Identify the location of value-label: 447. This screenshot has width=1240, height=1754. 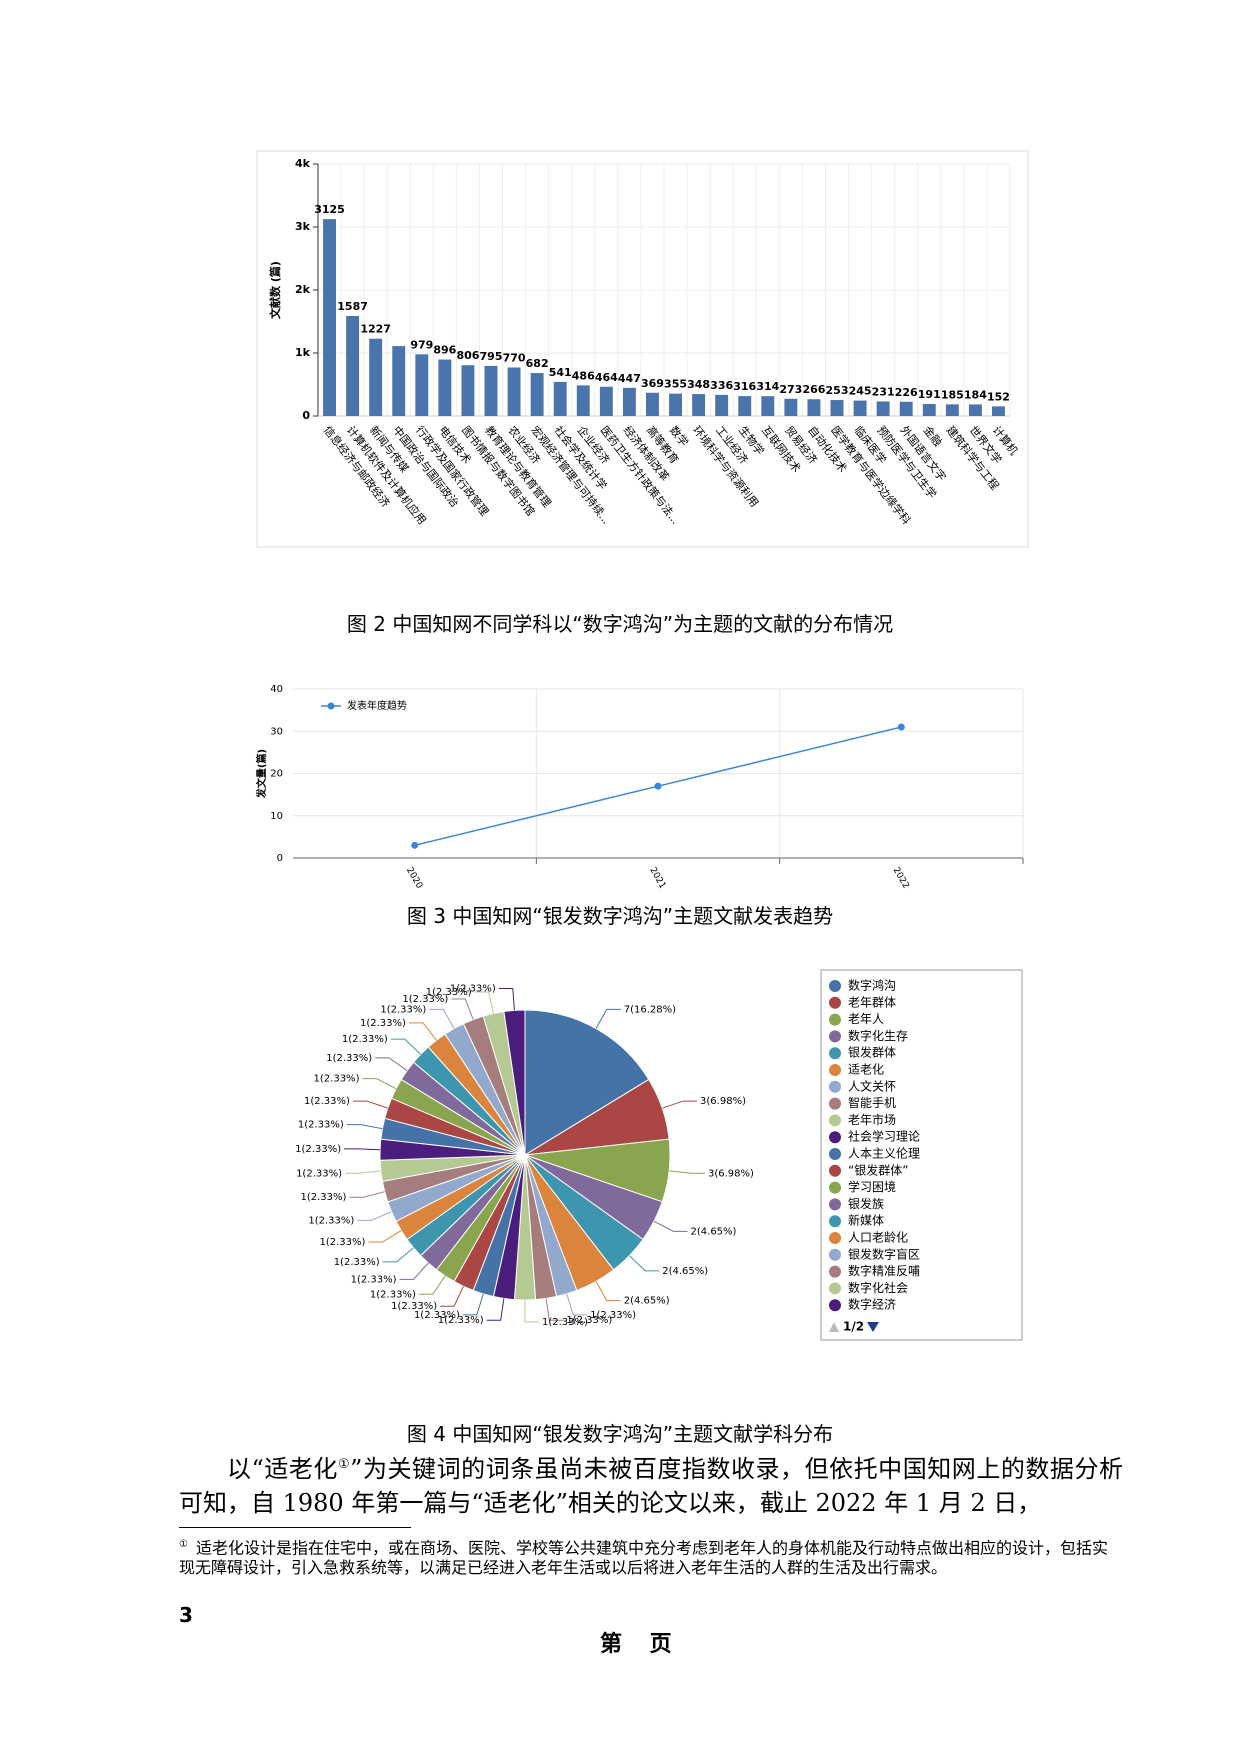
(629, 378).